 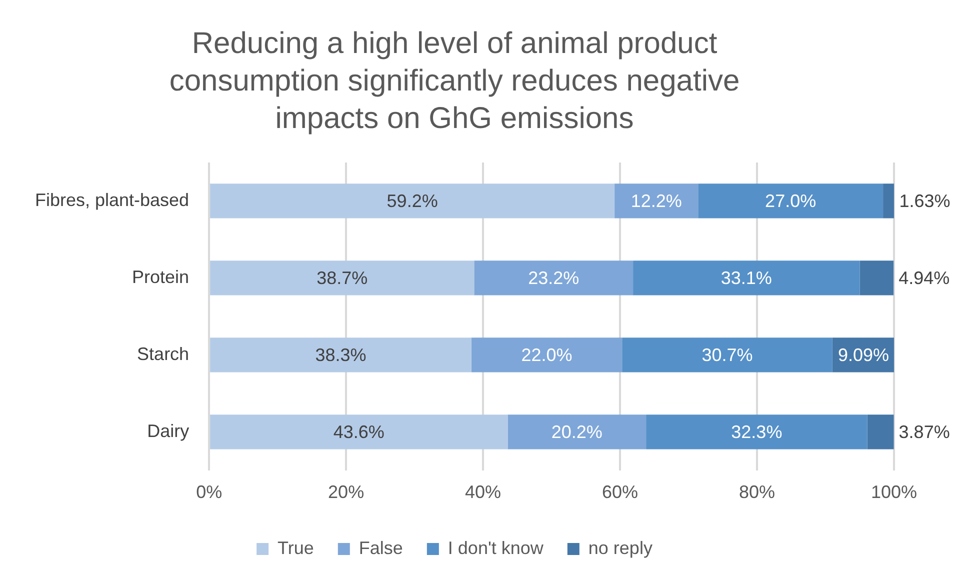 I want to click on x-tick-label: 0%, so click(x=209, y=492).